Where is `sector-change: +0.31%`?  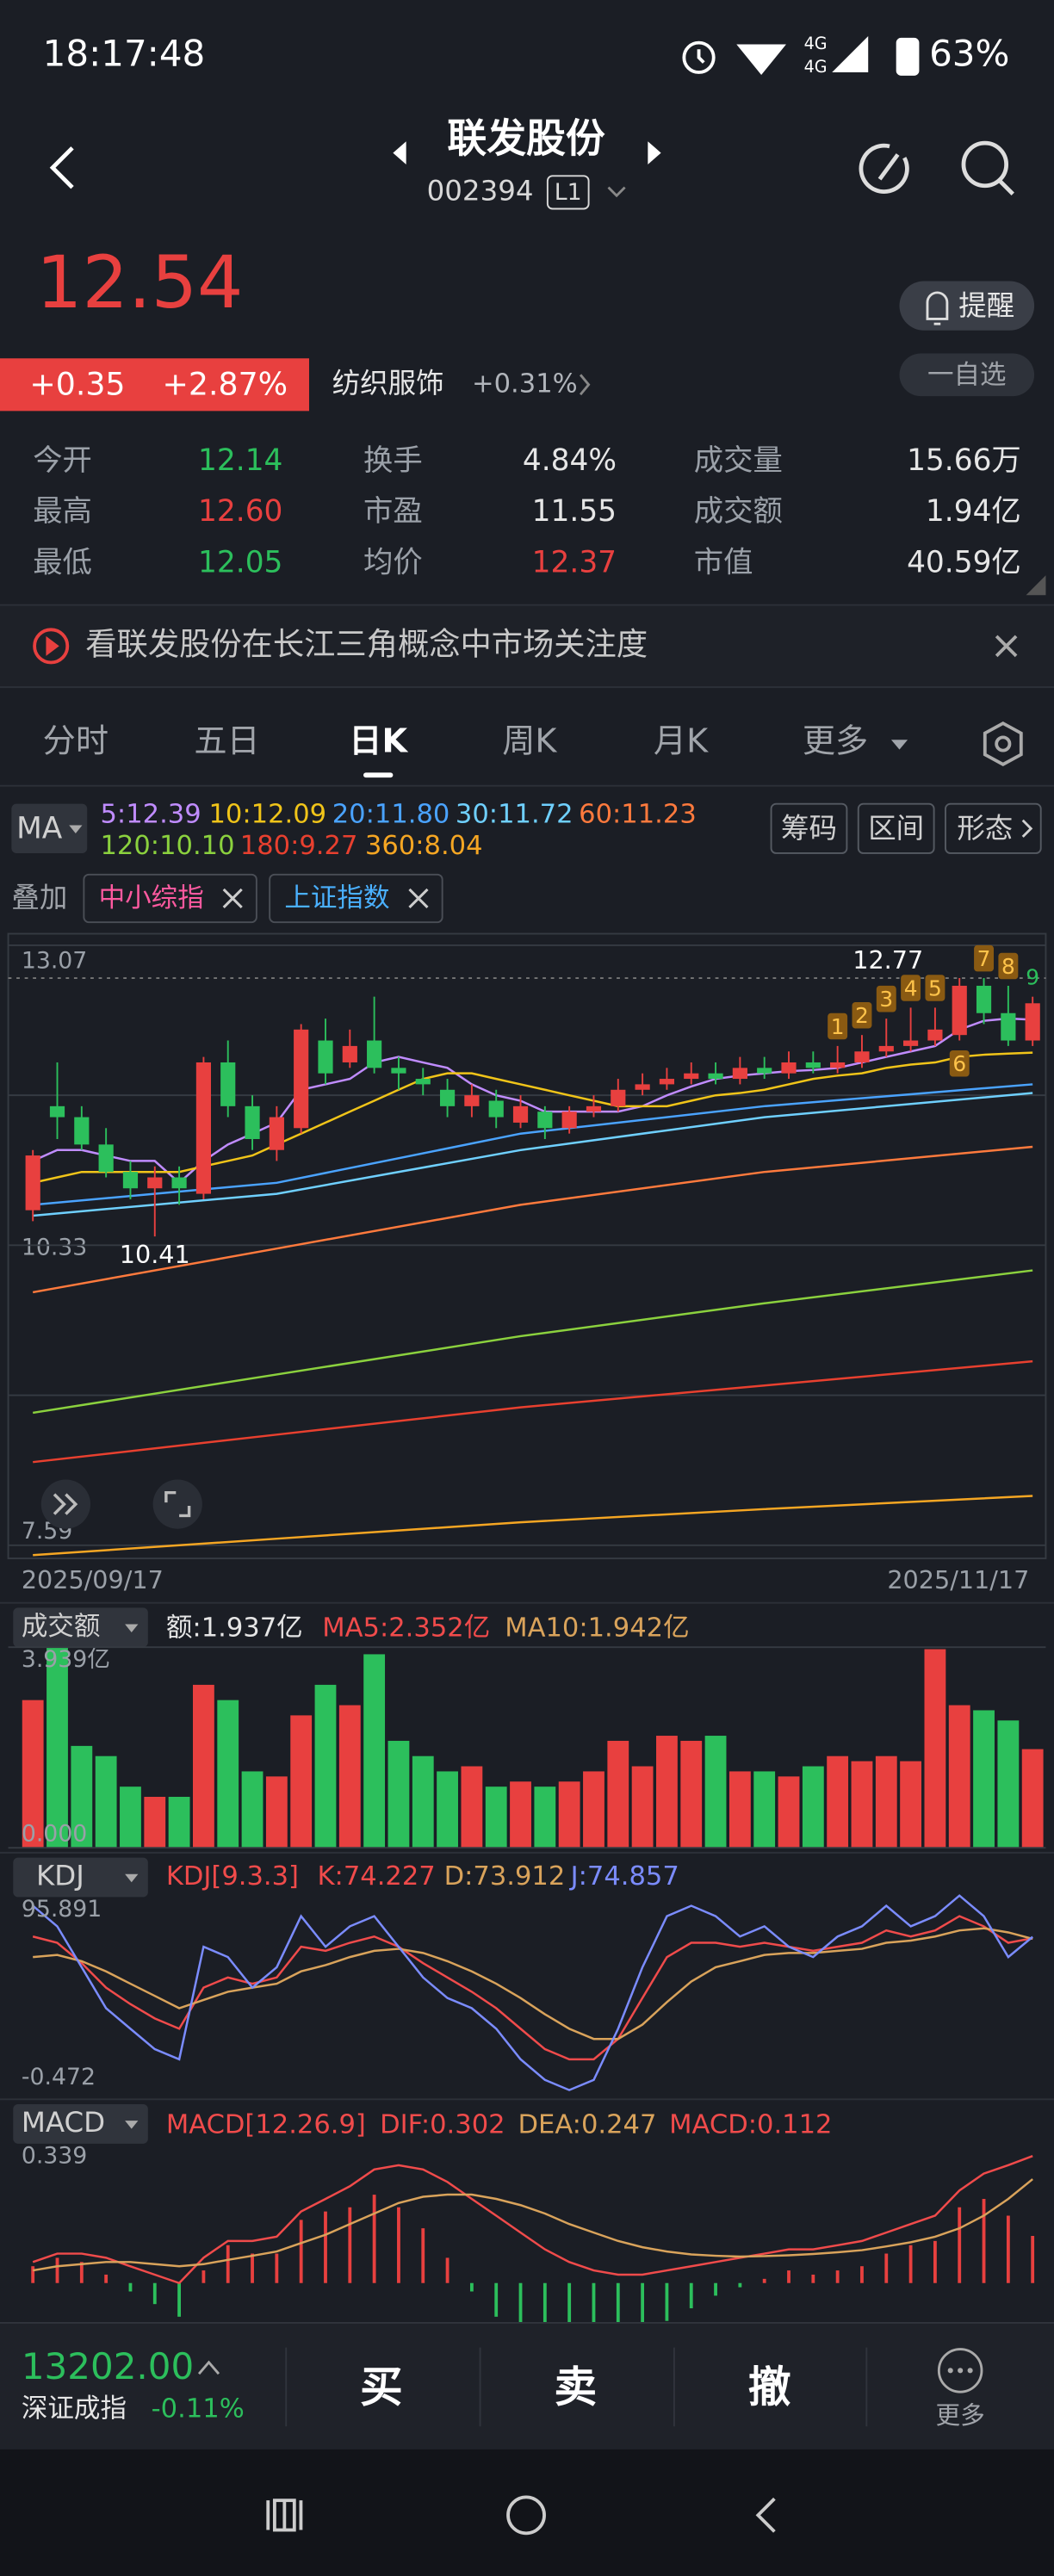 sector-change: +0.31% is located at coordinates (525, 384).